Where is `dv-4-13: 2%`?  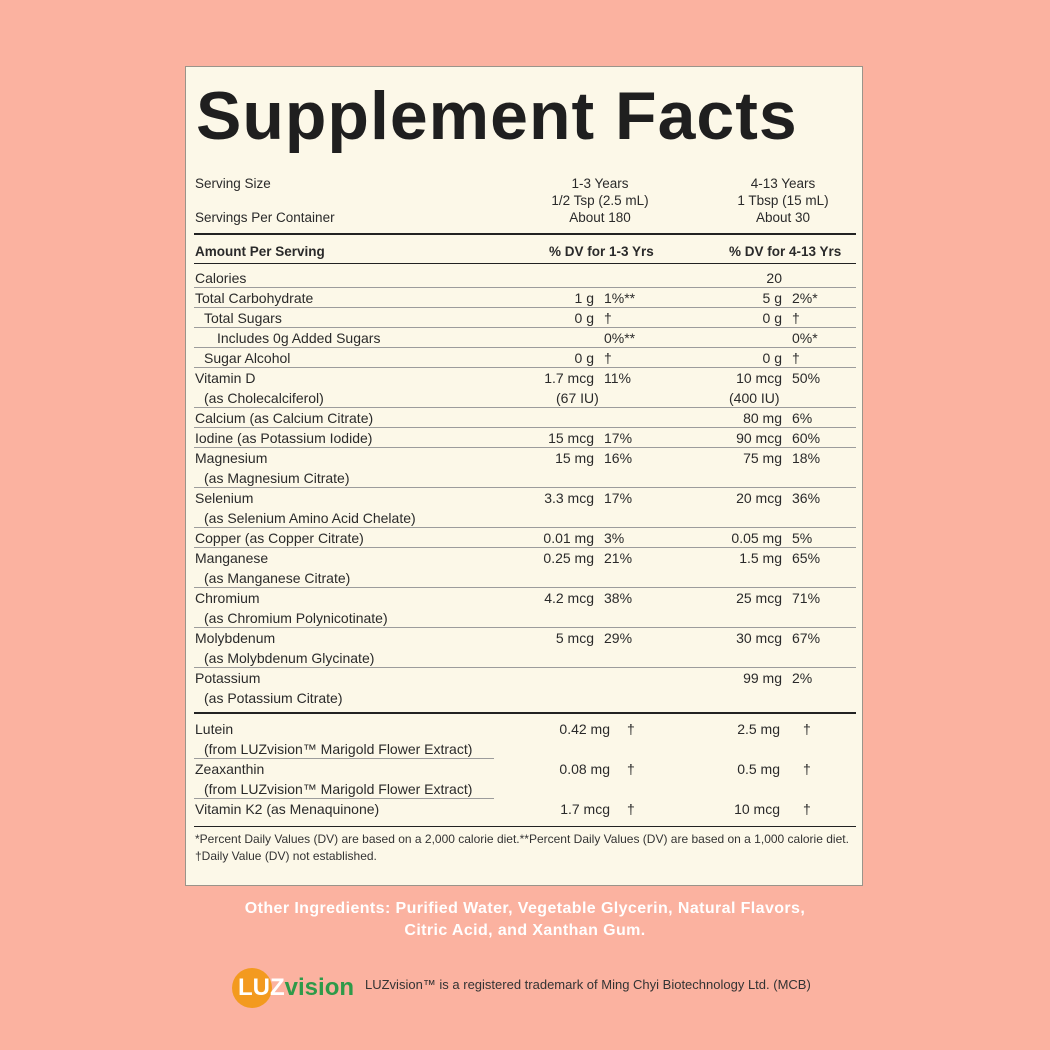
dv-4-13: 2% is located at coordinates (802, 678).